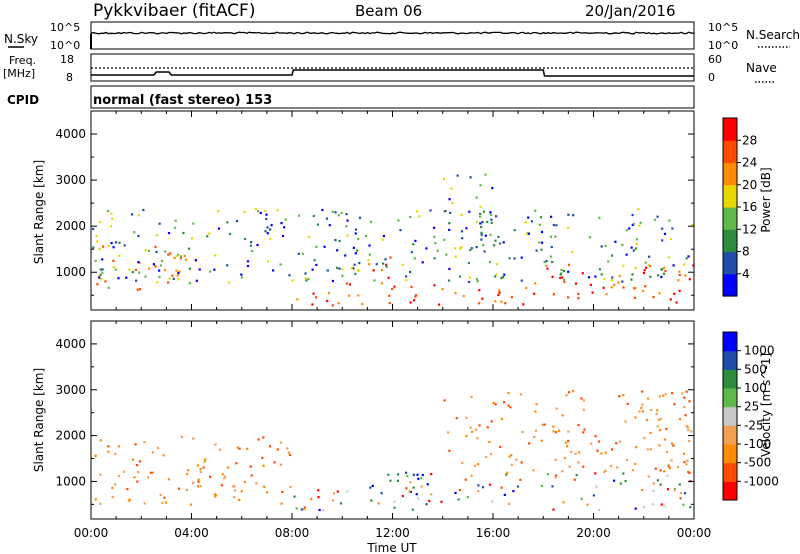 This screenshot has height=554, width=800. Describe the element at coordinates (746, 252) in the screenshot. I see `colorbar-tick-label: 8` at that location.